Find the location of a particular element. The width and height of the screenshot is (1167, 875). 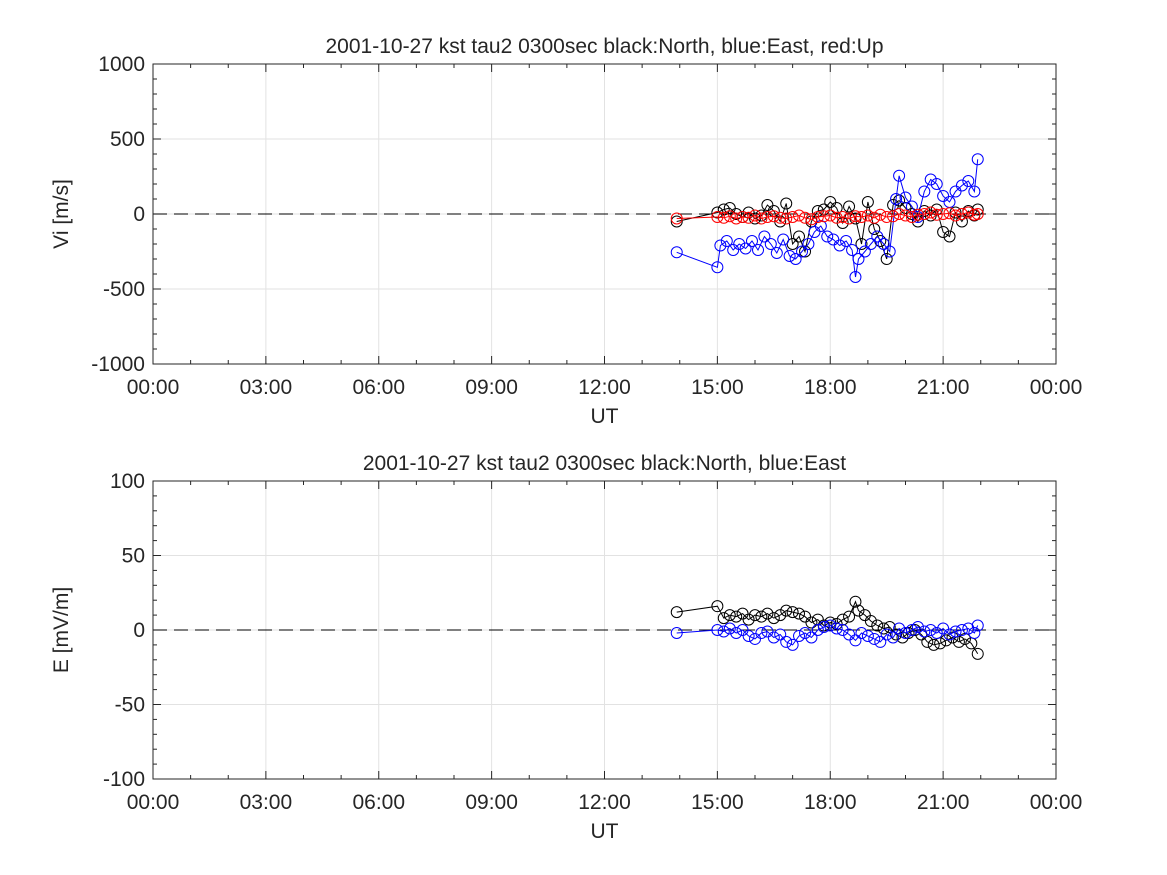

velocity-x-tick-label: 21:00 is located at coordinates (943, 387).